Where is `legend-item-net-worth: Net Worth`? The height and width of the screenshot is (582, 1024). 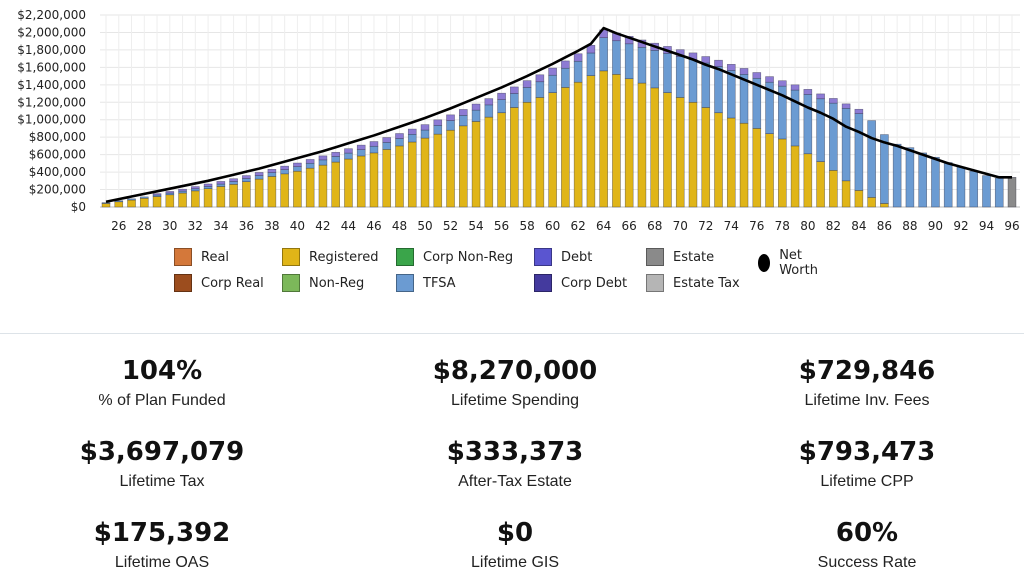
legend-item-net-worth: Net Worth is located at coordinates (791, 263).